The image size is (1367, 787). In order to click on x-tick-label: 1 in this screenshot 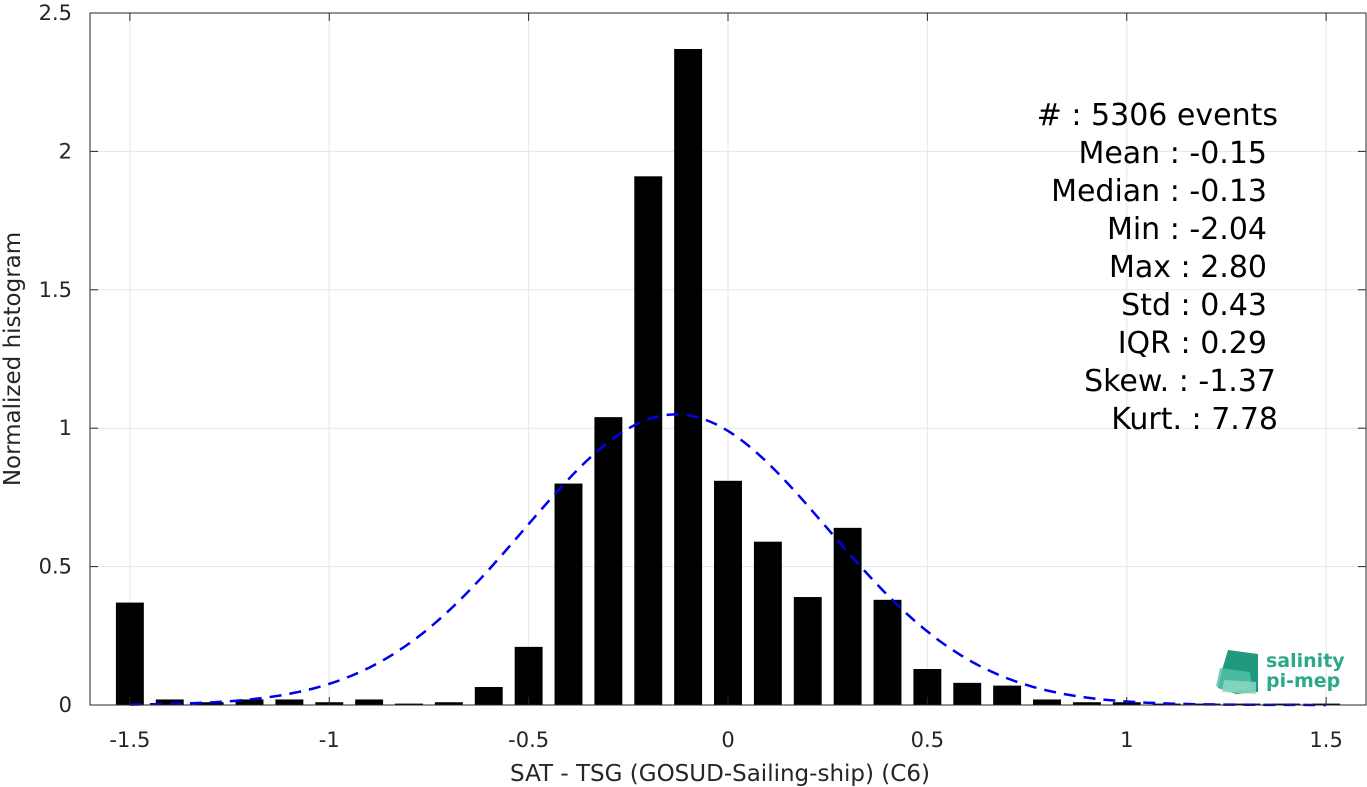, I will do `click(1126, 740)`.